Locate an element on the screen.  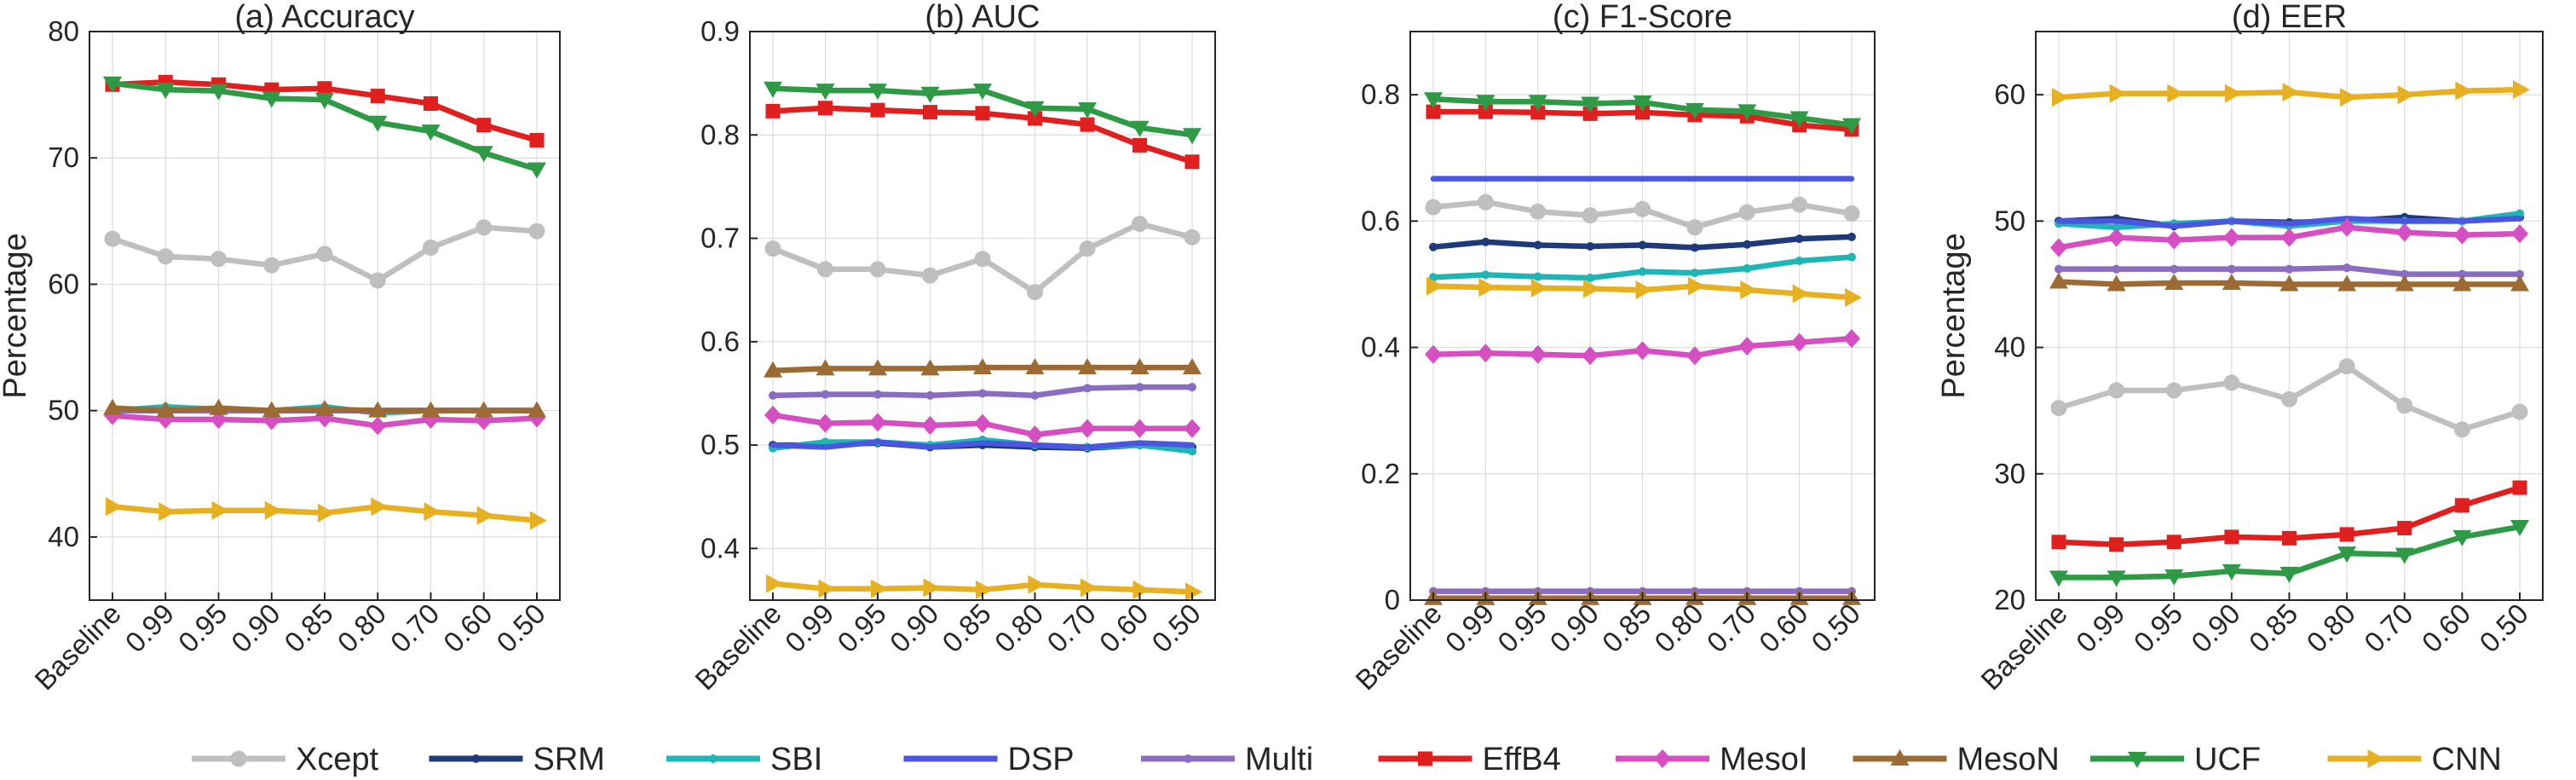
series-line-dsp is located at coordinates (2289, 222).